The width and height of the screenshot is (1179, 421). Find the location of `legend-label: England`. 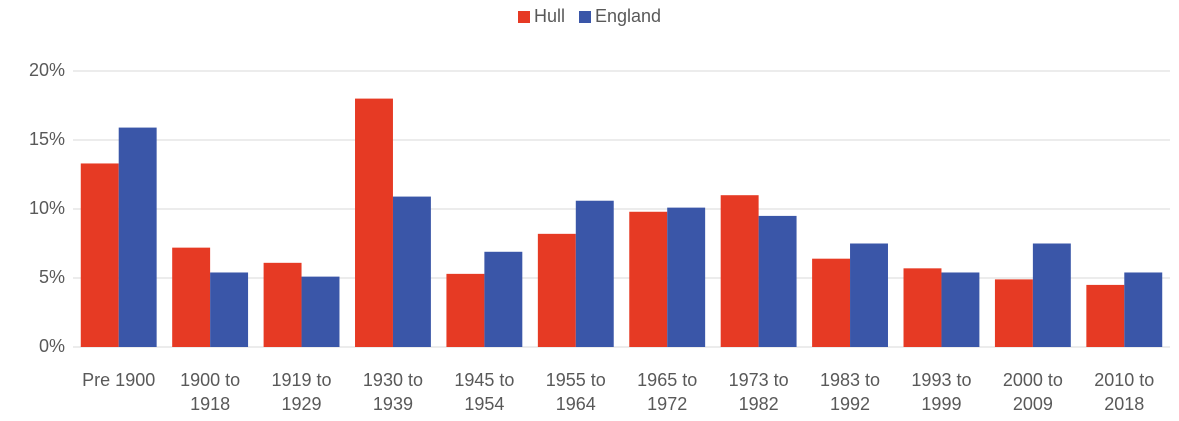

legend-label: England is located at coordinates (628, 16).